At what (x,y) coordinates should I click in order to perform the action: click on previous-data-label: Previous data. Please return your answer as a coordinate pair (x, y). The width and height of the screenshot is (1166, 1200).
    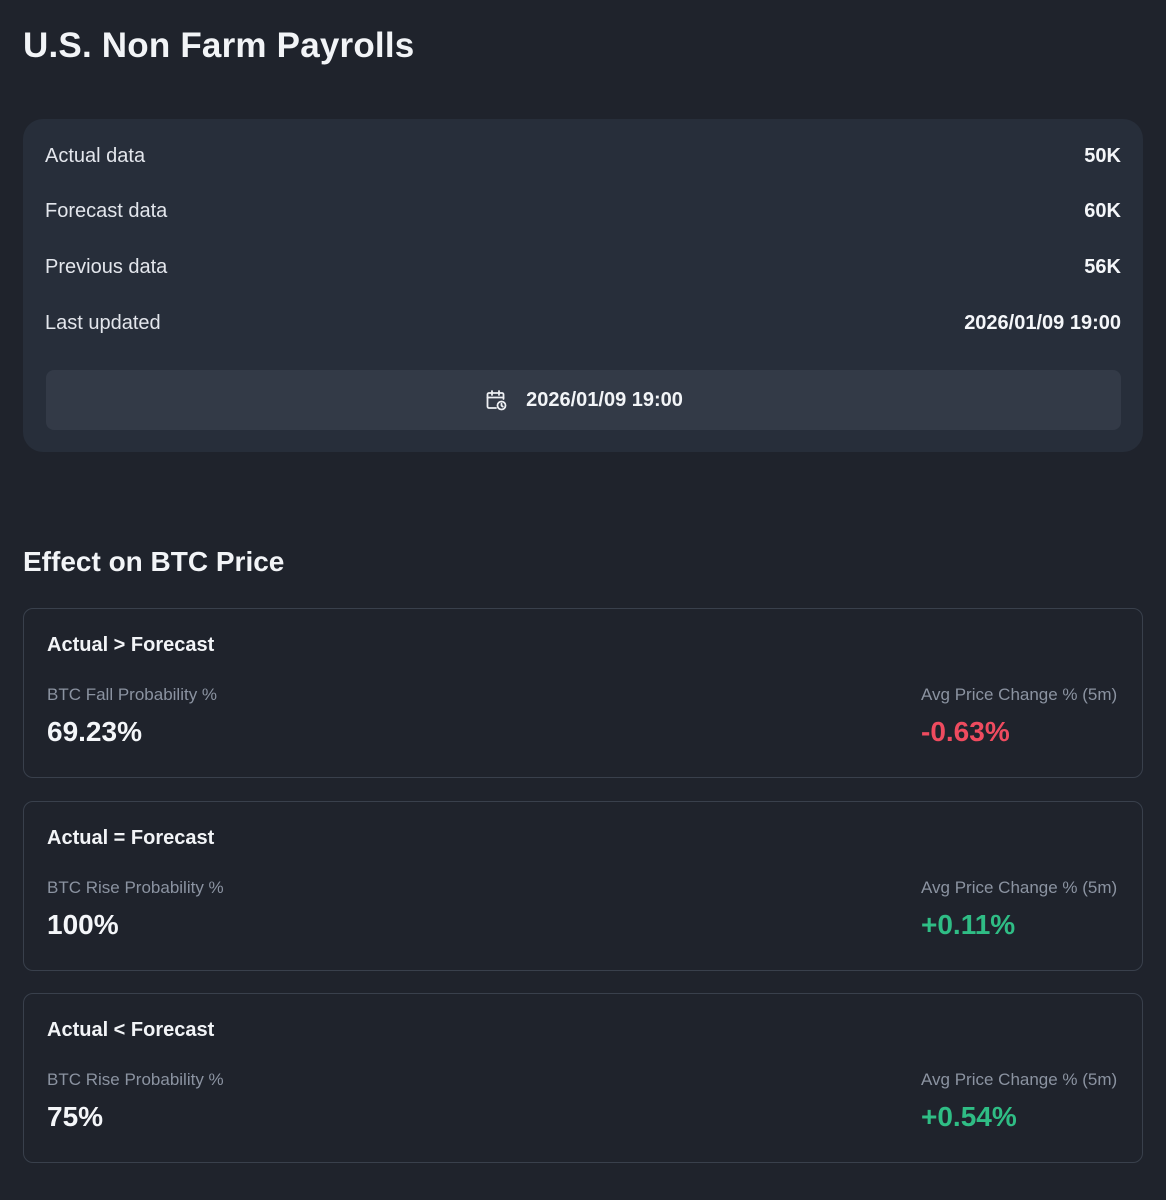
    Looking at the image, I should click on (106, 266).